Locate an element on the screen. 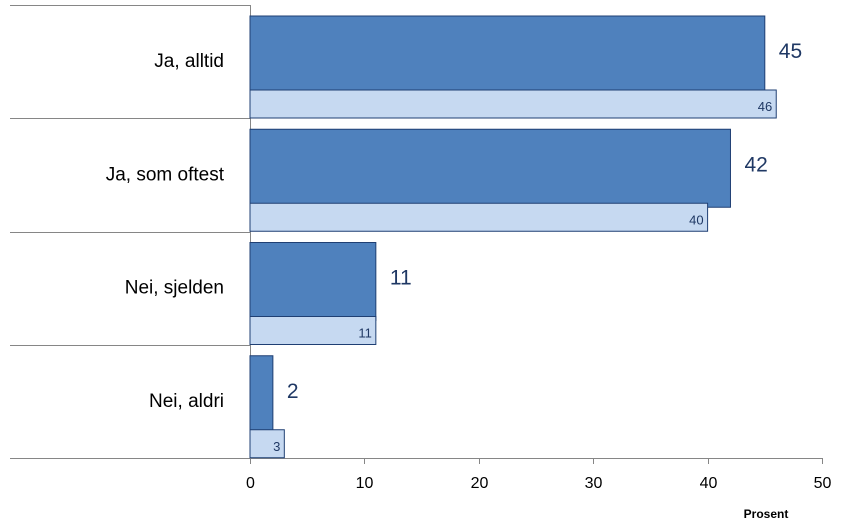  data-label-series-2: 3 is located at coordinates (276, 446).